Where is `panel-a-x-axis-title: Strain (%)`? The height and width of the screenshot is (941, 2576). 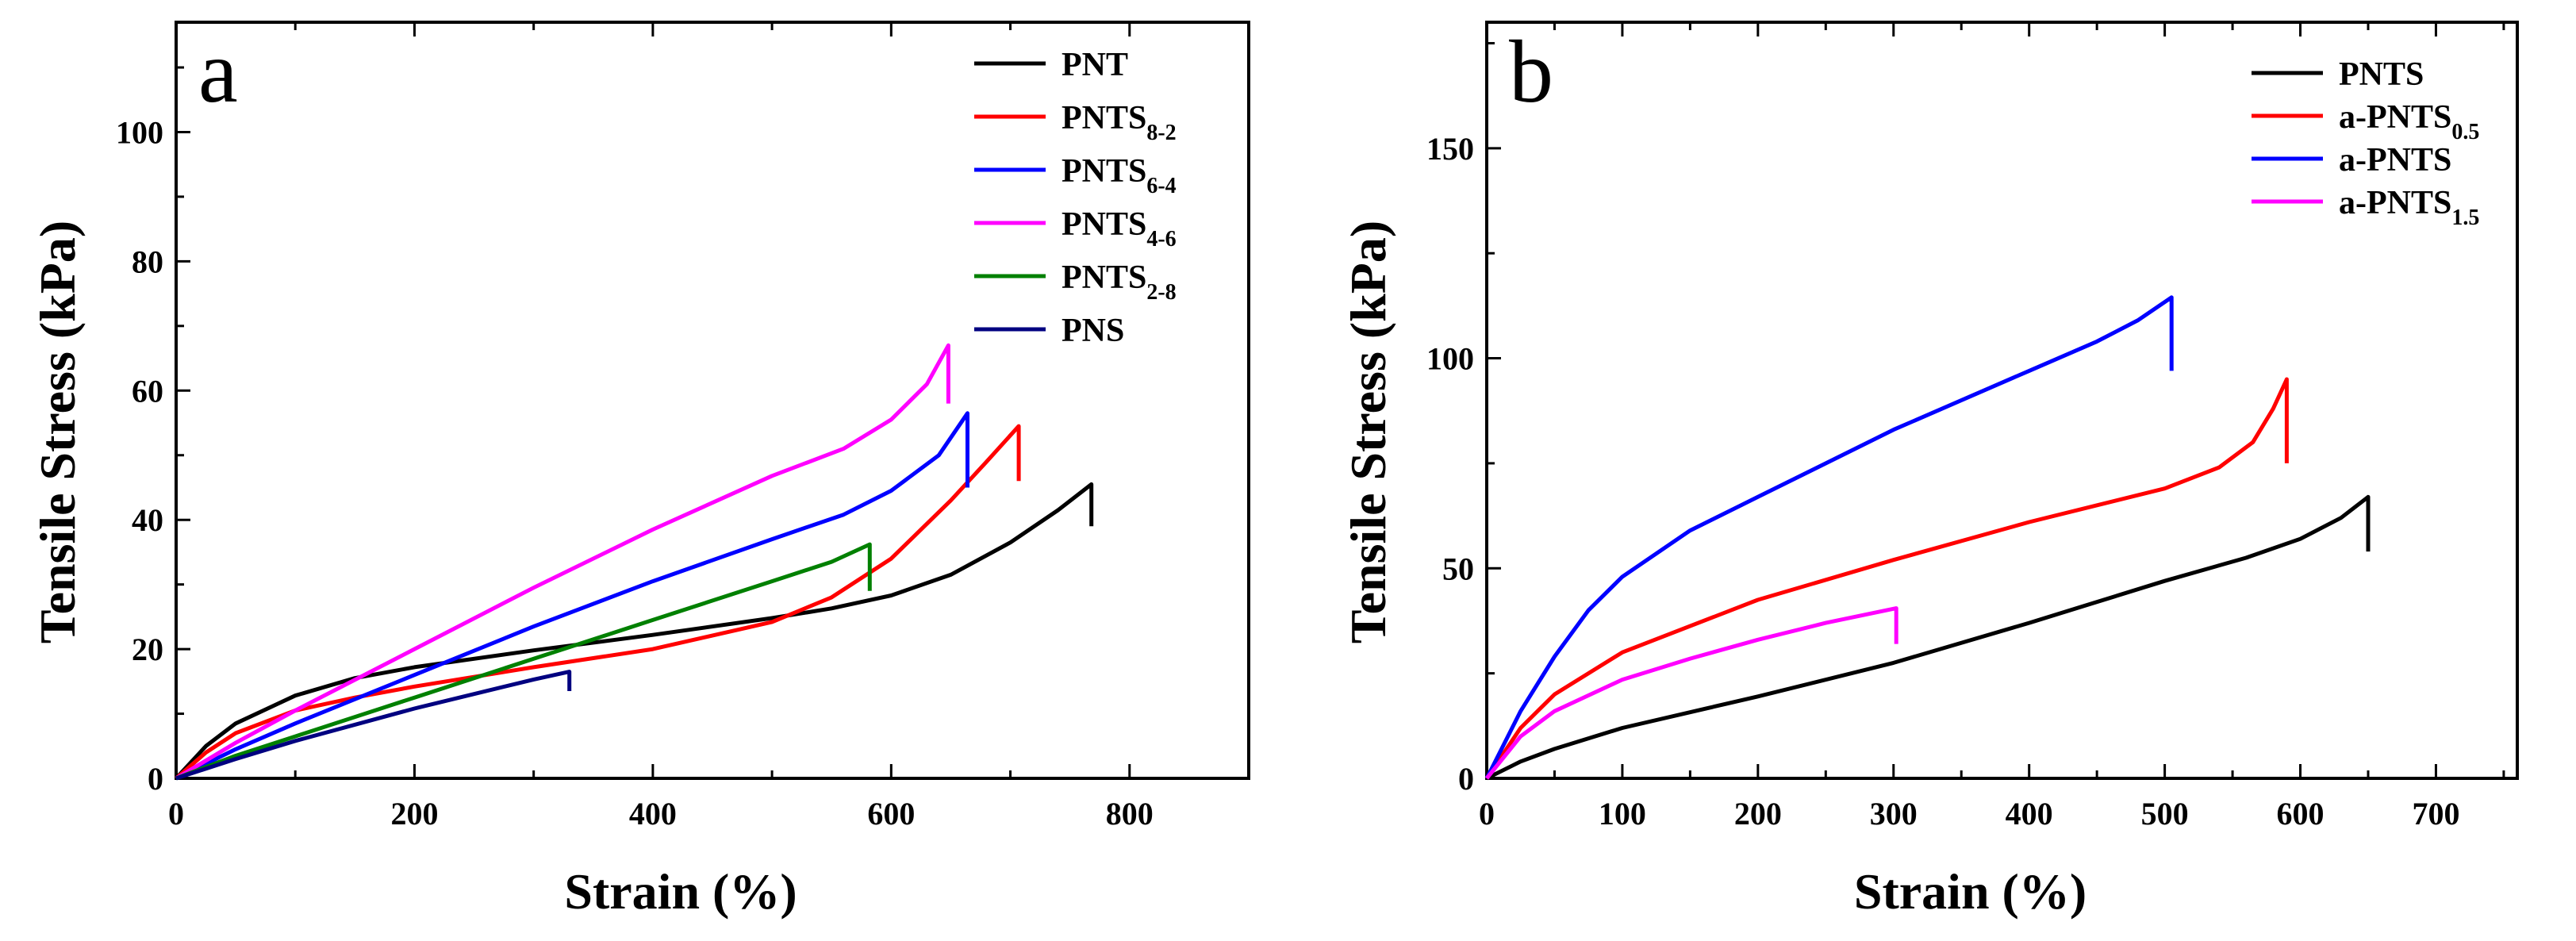 panel-a-x-axis-title: Strain (%) is located at coordinates (680, 891).